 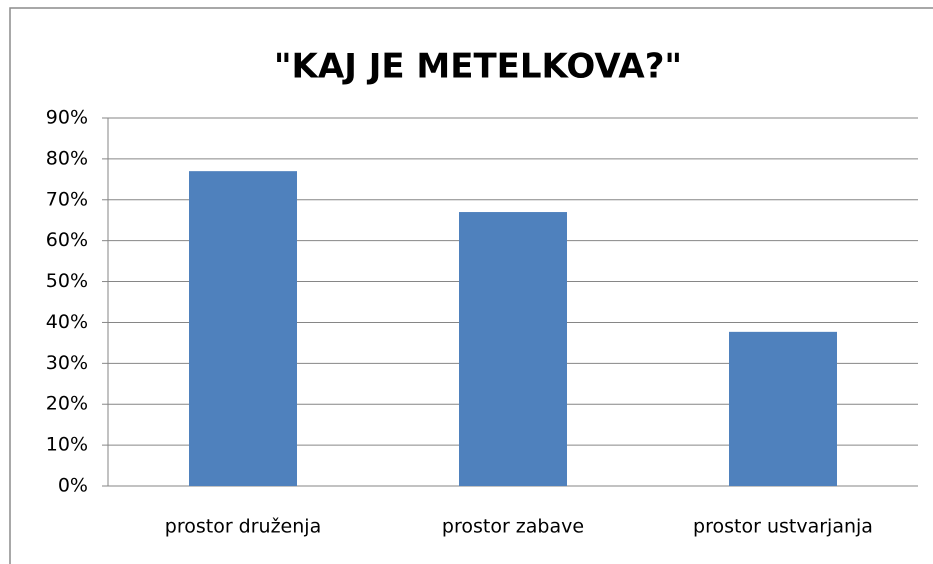 What do you see at coordinates (513, 527) in the screenshot?
I see `x-tick-label: prostor zabave` at bounding box center [513, 527].